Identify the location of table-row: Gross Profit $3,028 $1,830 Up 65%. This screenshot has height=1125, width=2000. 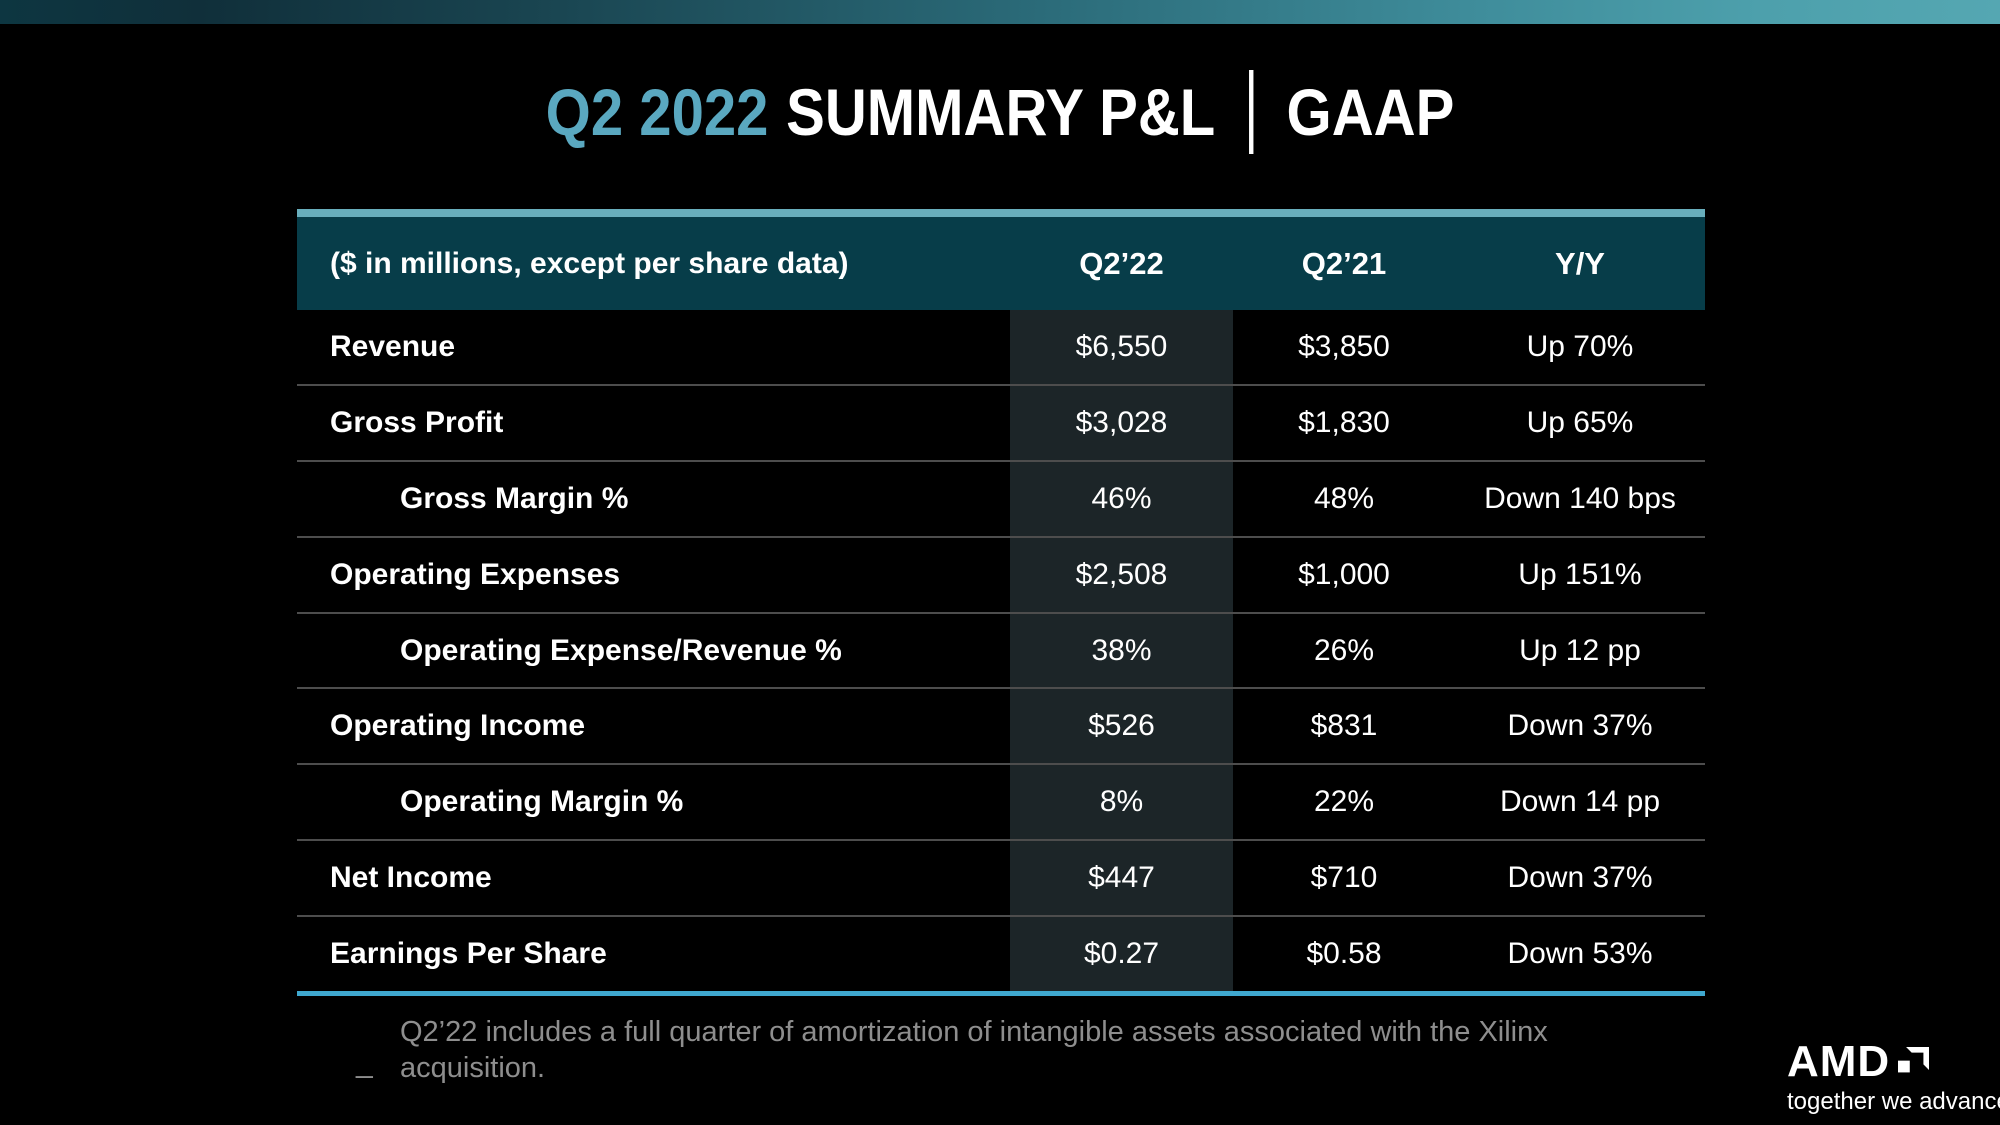
(1001, 421).